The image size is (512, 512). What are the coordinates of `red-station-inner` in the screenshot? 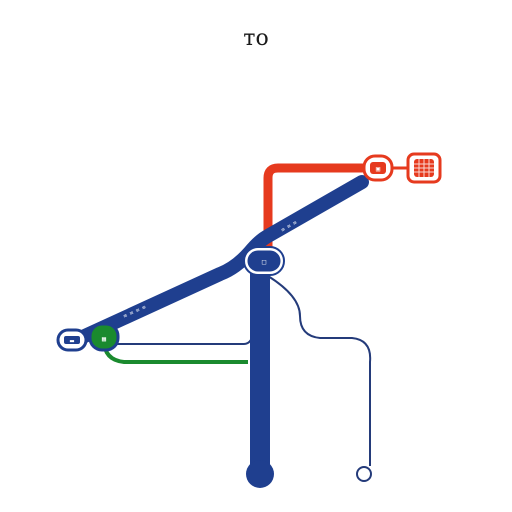 It's located at (378, 168).